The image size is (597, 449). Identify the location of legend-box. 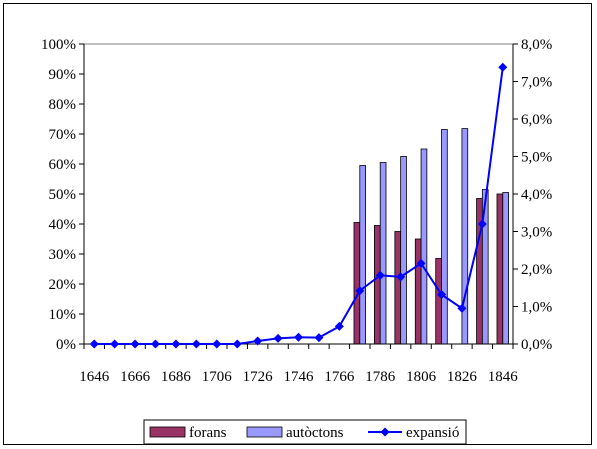
(305, 432).